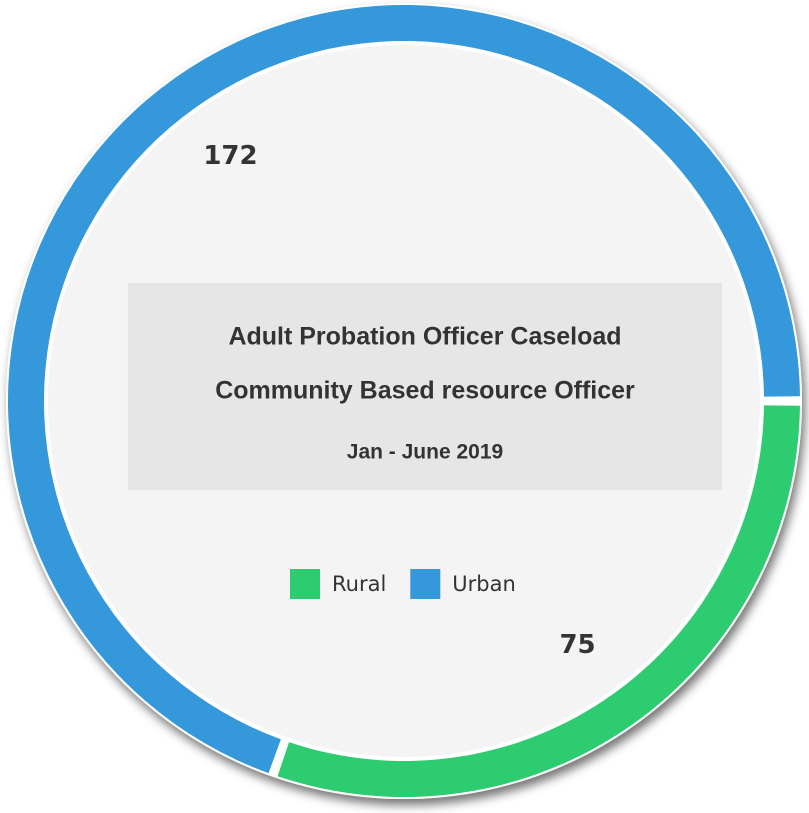 This screenshot has width=809, height=813. What do you see at coordinates (484, 584) in the screenshot?
I see `legend-label: Urban` at bounding box center [484, 584].